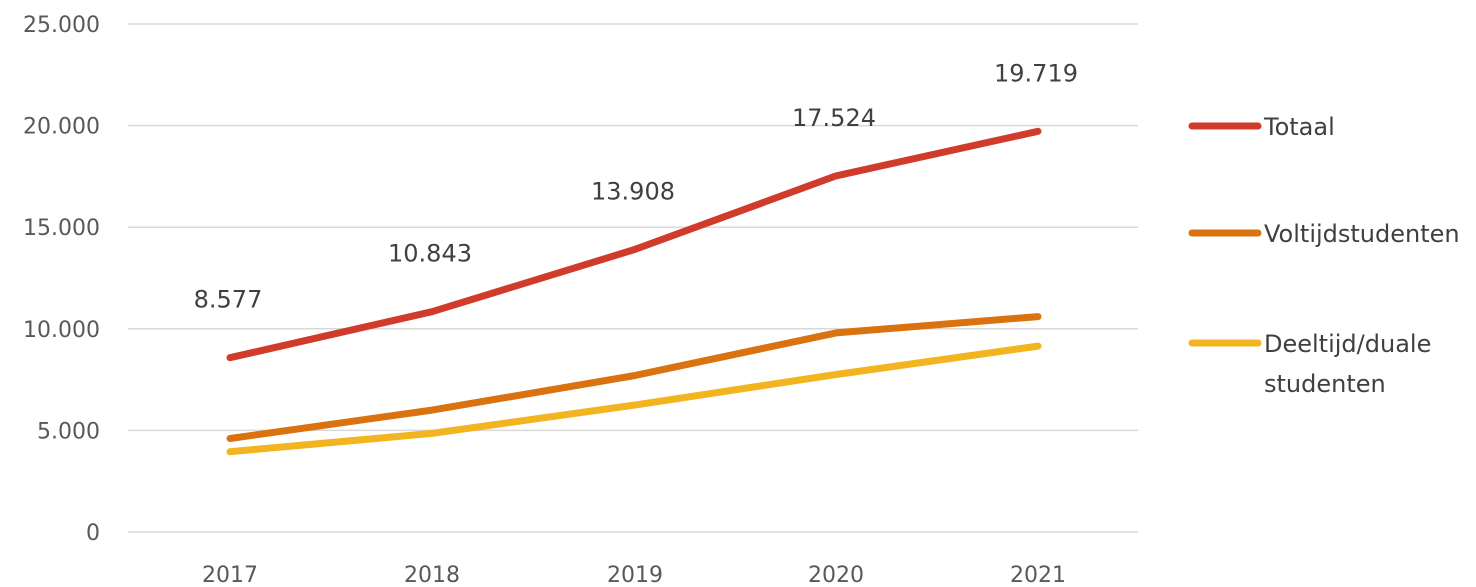 This screenshot has height=587, width=1476. Describe the element at coordinates (430, 254) in the screenshot. I see `data-label: 10.843` at that location.